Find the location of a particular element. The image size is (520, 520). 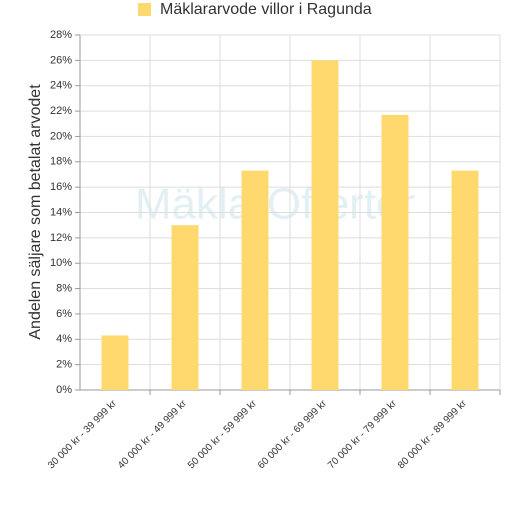

y-tick-label: 24% is located at coordinates (61, 86).